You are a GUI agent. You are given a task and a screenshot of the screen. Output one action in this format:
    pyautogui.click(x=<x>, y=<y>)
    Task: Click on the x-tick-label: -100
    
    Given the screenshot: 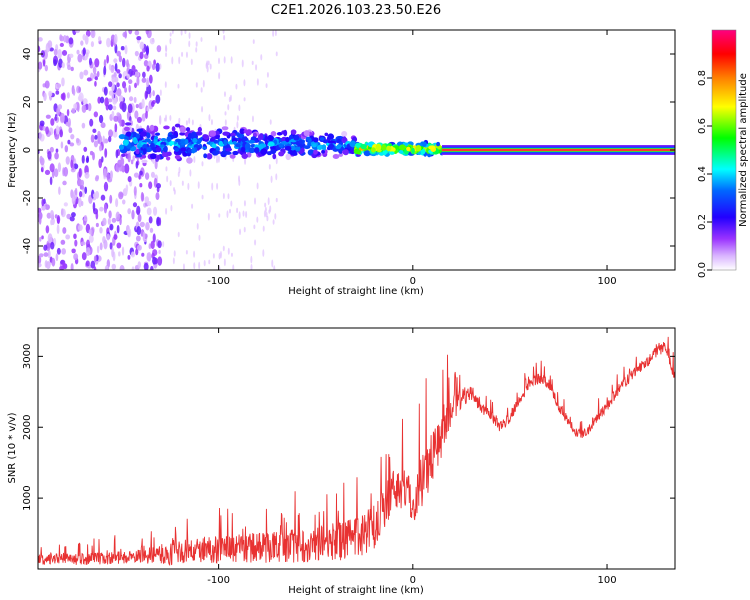 What is the action you would take?
    pyautogui.click(x=218, y=580)
    